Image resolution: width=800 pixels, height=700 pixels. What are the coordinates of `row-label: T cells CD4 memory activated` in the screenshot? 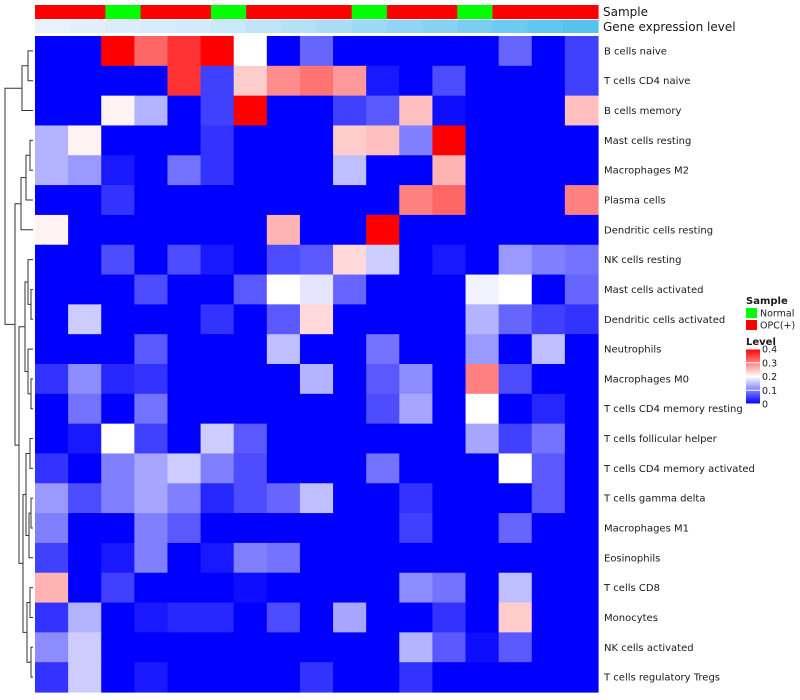 It's located at (679, 469).